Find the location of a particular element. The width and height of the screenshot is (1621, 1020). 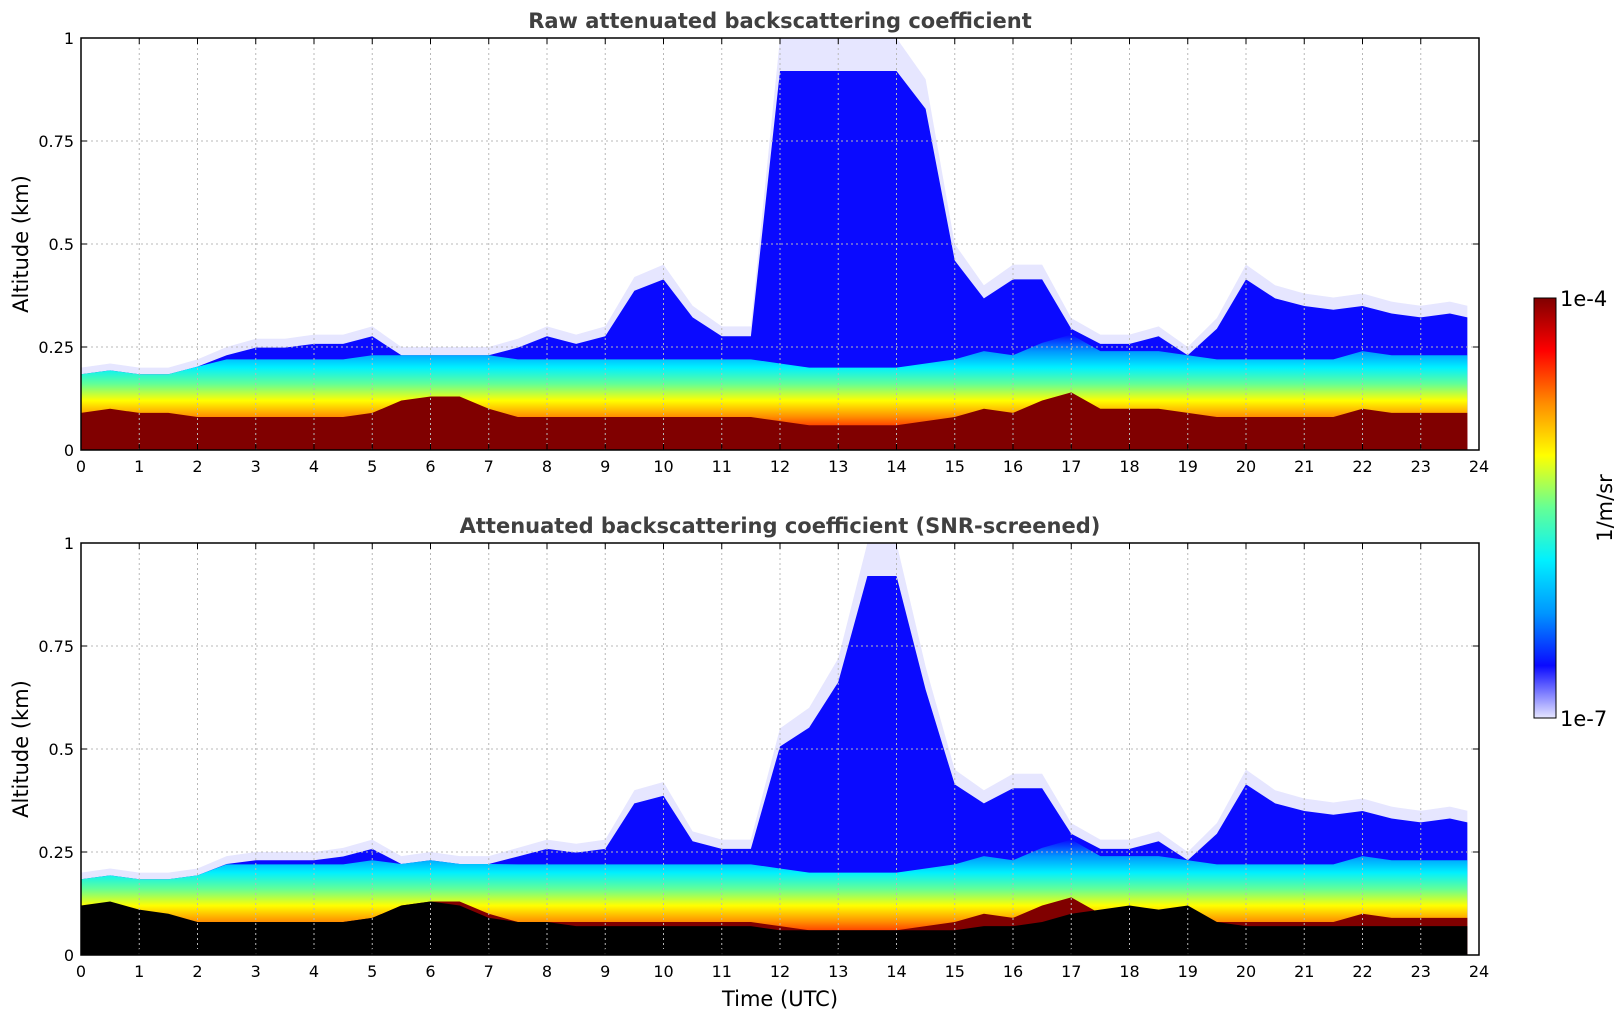

panel-screened-y-label: Altitude (km) is located at coordinates (21, 749).